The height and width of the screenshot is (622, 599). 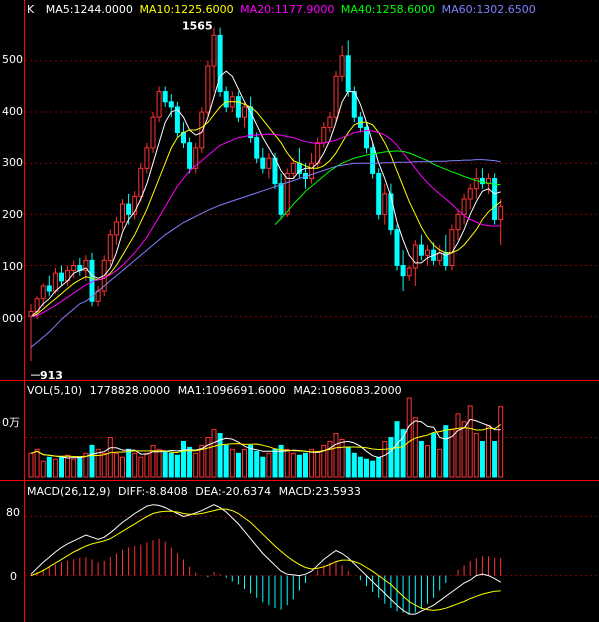 What do you see at coordinates (12, 189) in the screenshot?
I see `price-axis: 500 400 300 200 100 000` at bounding box center [12, 189].